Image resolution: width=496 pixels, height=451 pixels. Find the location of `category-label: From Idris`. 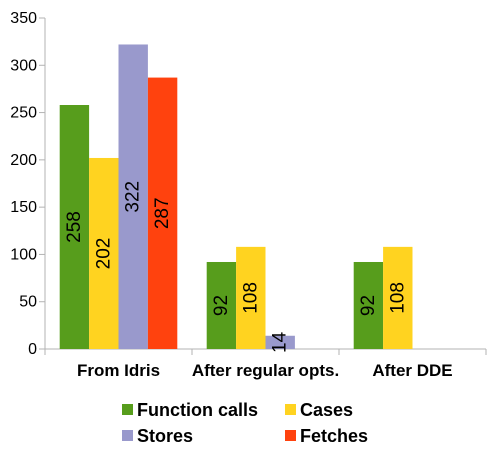

category-label: From Idris is located at coordinates (118, 370).